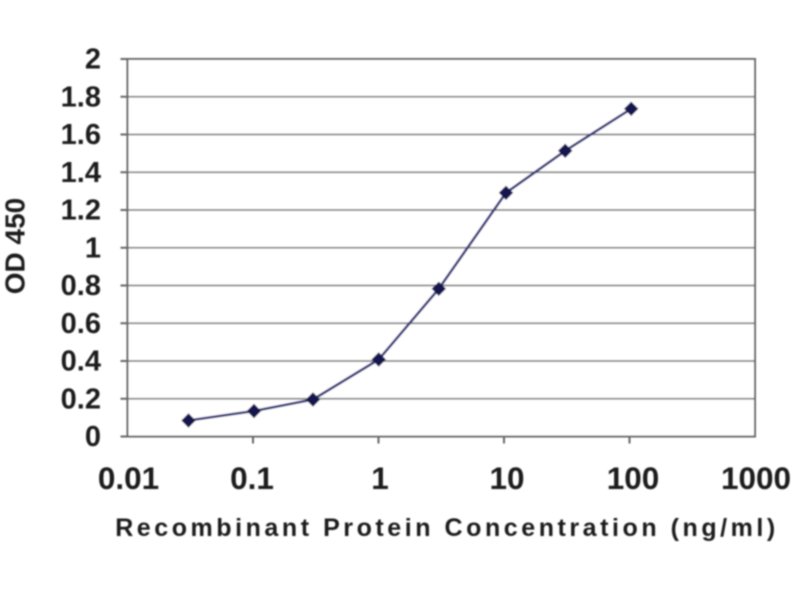 This screenshot has height=600, width=800. I want to click on svg-text: 1.6, so click(81, 135).